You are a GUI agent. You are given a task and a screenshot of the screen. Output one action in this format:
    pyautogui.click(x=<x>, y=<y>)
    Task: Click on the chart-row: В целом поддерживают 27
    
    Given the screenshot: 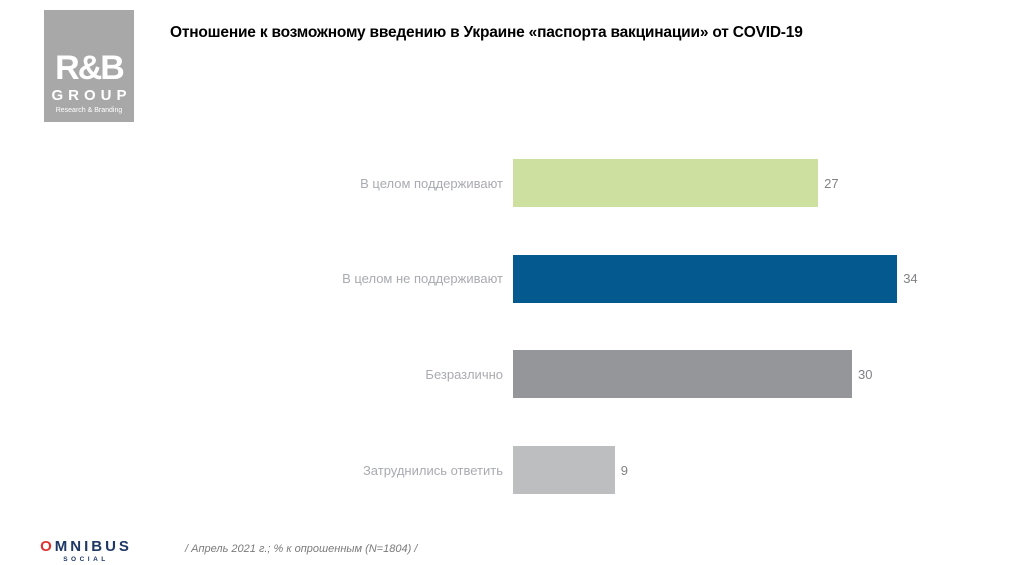 What is the action you would take?
    pyautogui.click(x=510, y=183)
    